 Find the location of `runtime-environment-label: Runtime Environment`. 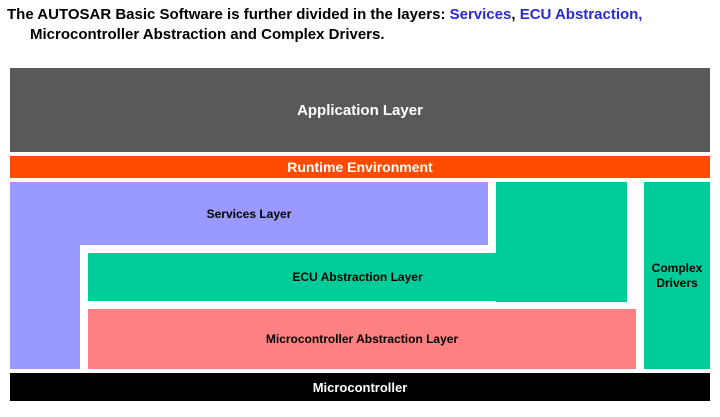

runtime-environment-label: Runtime Environment is located at coordinates (360, 167).